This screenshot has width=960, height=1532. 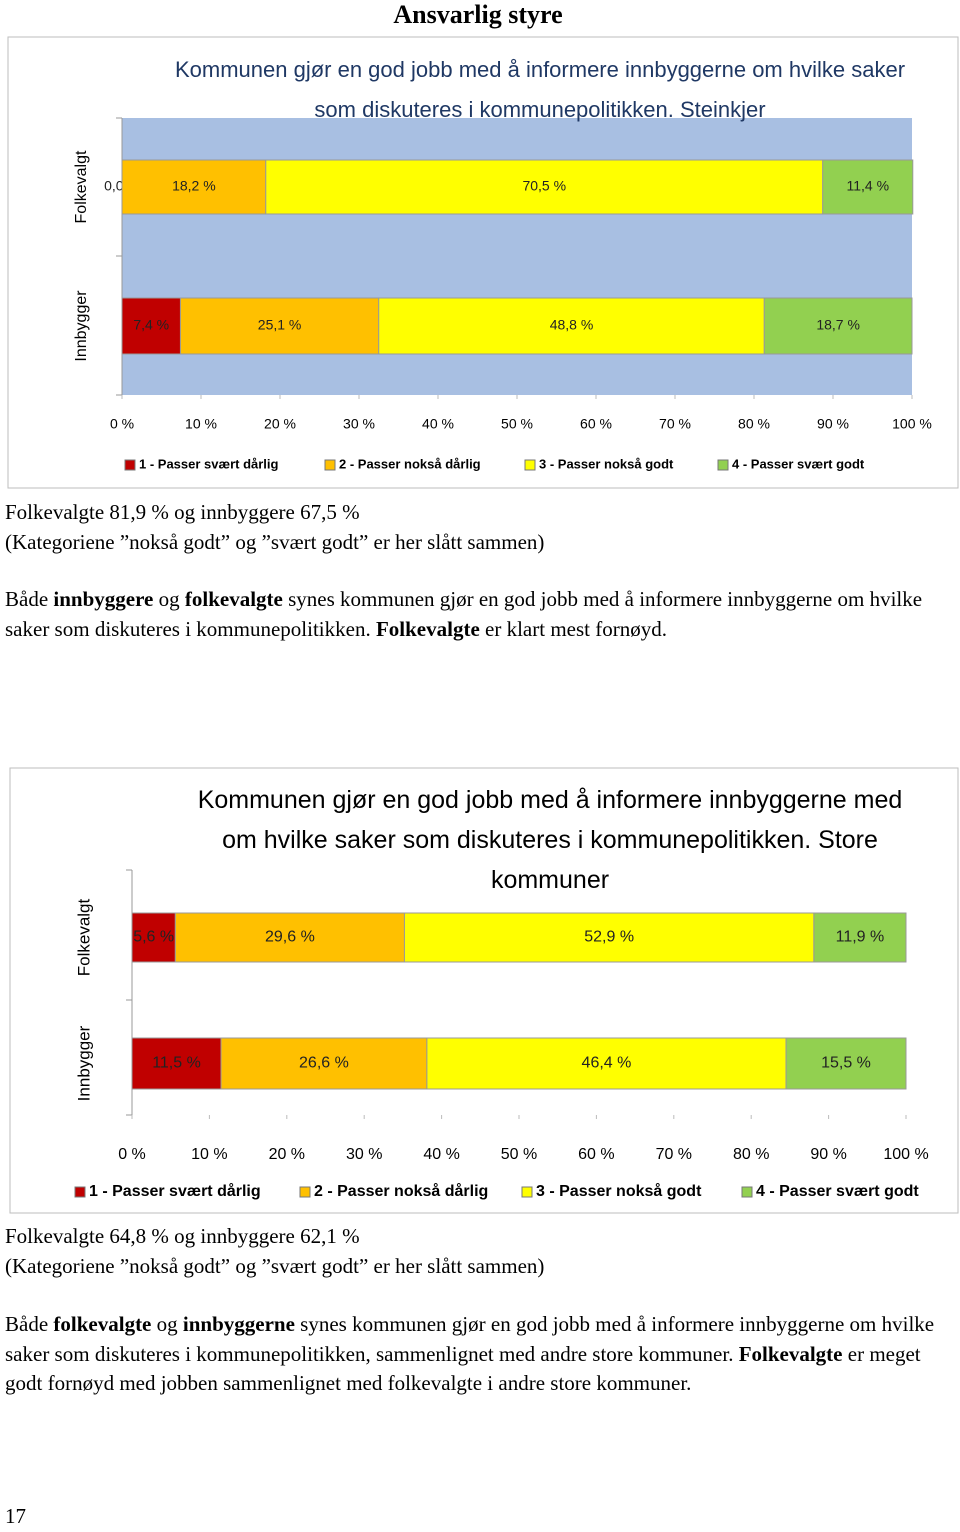 I want to click on value-label: 5,6 %, so click(x=153, y=937).